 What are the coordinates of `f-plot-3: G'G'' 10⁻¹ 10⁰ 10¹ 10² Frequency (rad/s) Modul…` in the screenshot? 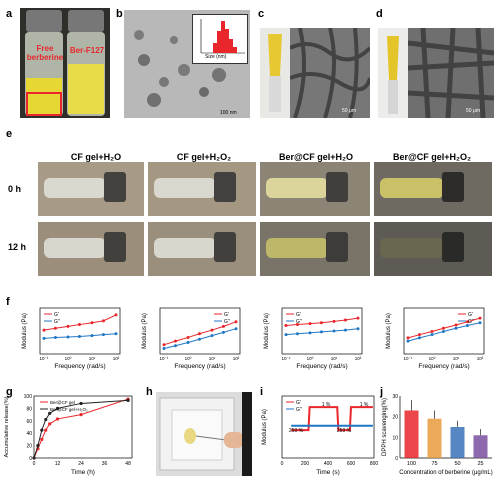 It's located at (313, 338).